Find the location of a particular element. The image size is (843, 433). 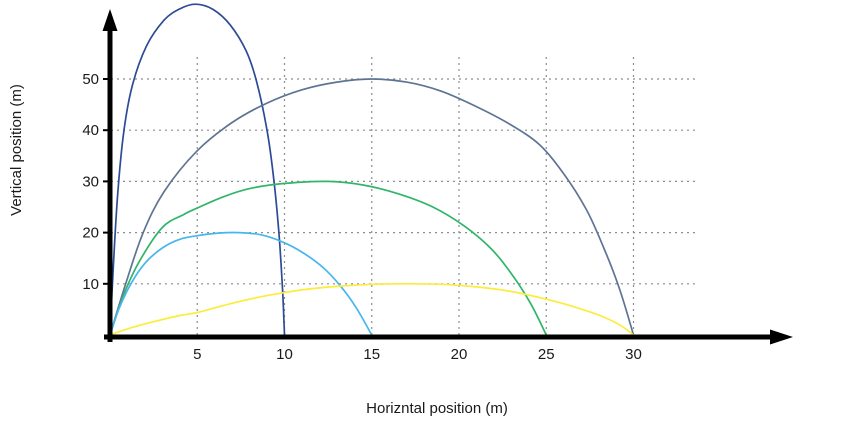

y-tick-label-20: 20 is located at coordinates (90, 233).